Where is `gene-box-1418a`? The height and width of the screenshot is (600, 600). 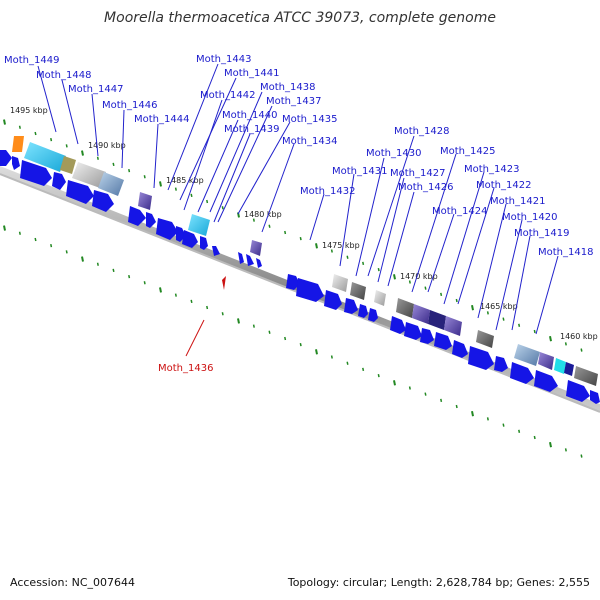 gene-box-1418a is located at coordinates (560, 366).